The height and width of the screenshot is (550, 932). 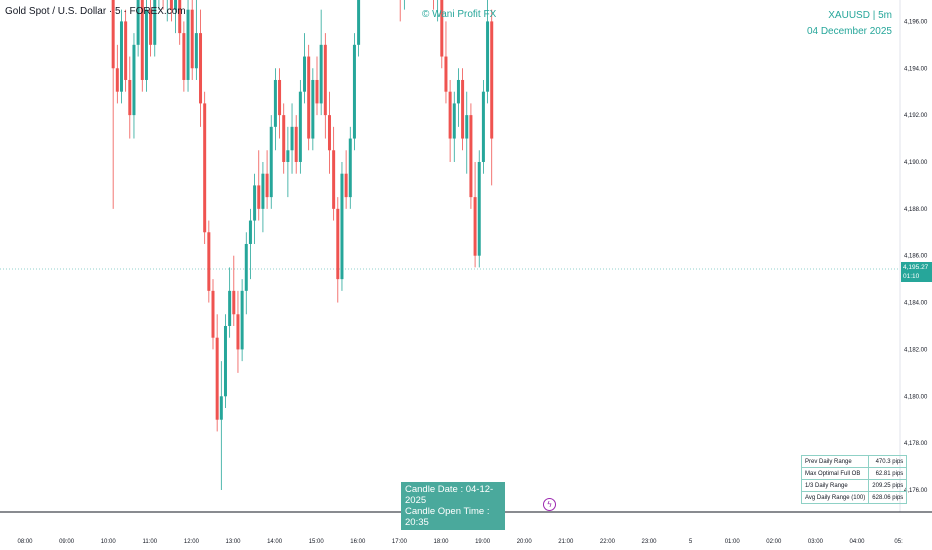 I want to click on time-tick-label: 19:00, so click(x=483, y=542).